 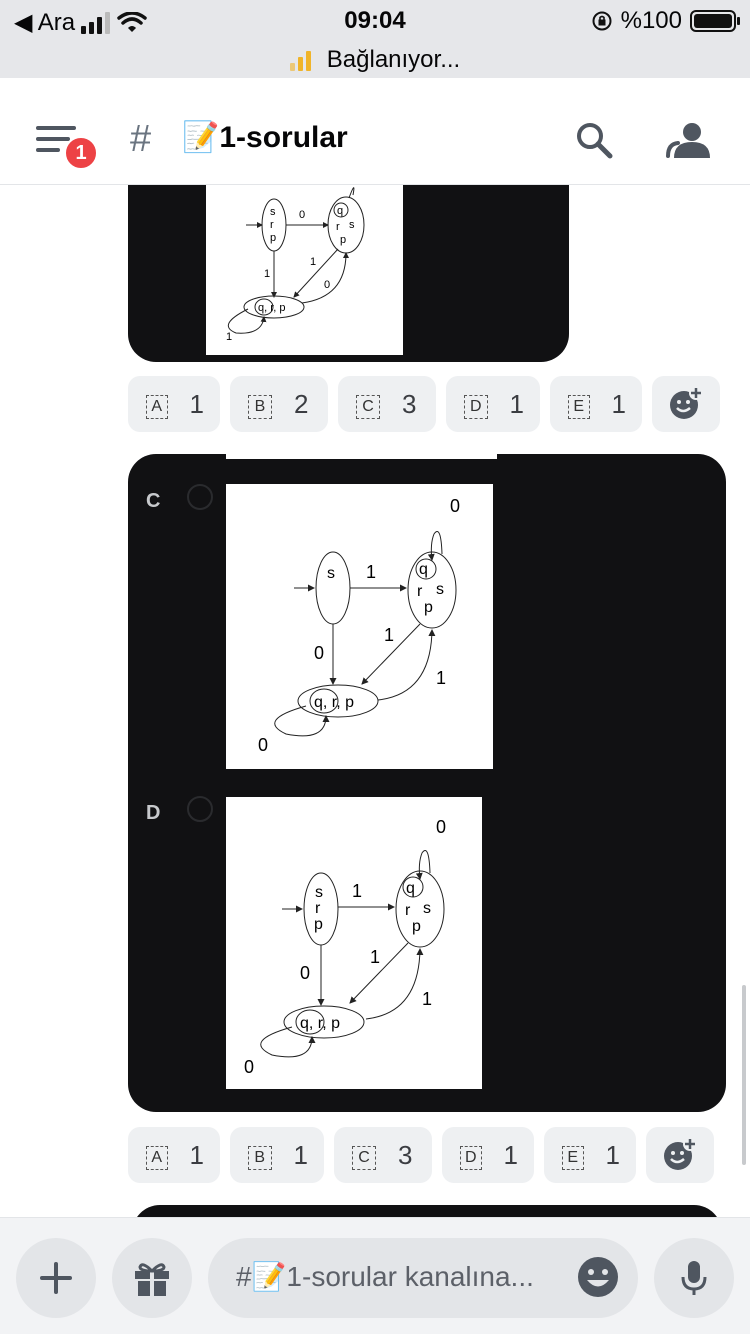 I want to click on microphone-icon, so click(x=694, y=1278).